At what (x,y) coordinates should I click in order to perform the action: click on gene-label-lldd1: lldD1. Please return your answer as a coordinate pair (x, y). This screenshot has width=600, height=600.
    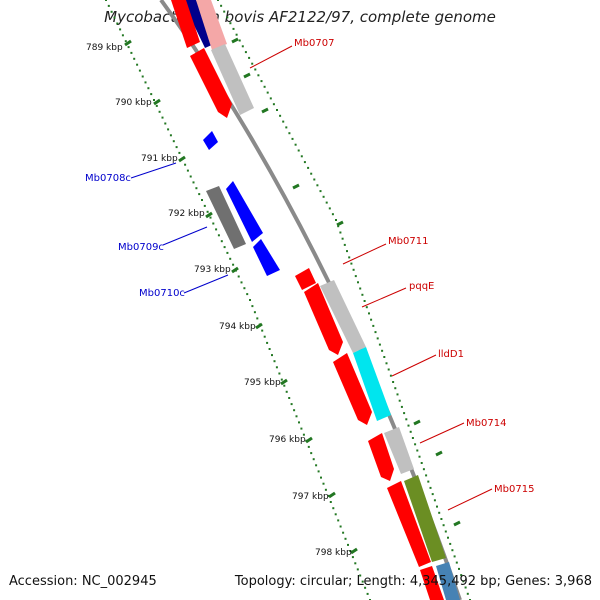
    Looking at the image, I should click on (451, 354).